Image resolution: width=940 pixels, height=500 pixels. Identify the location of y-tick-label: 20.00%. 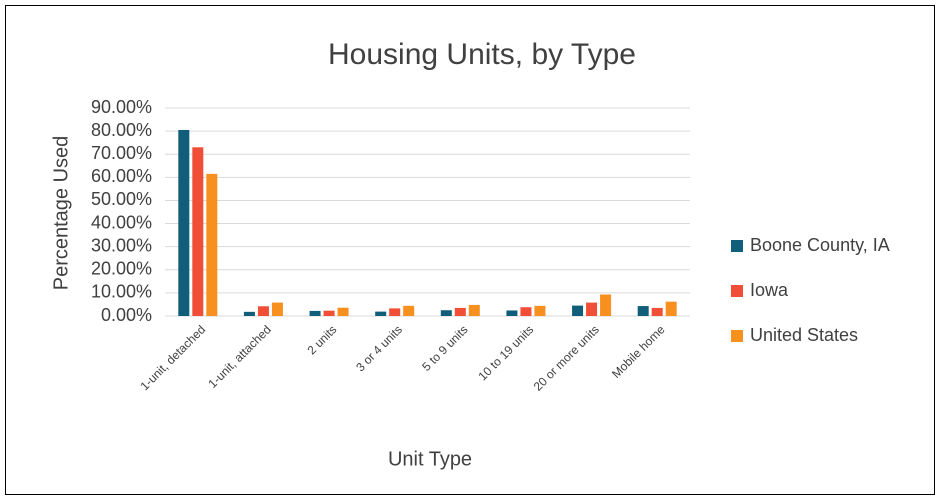
(121, 269).